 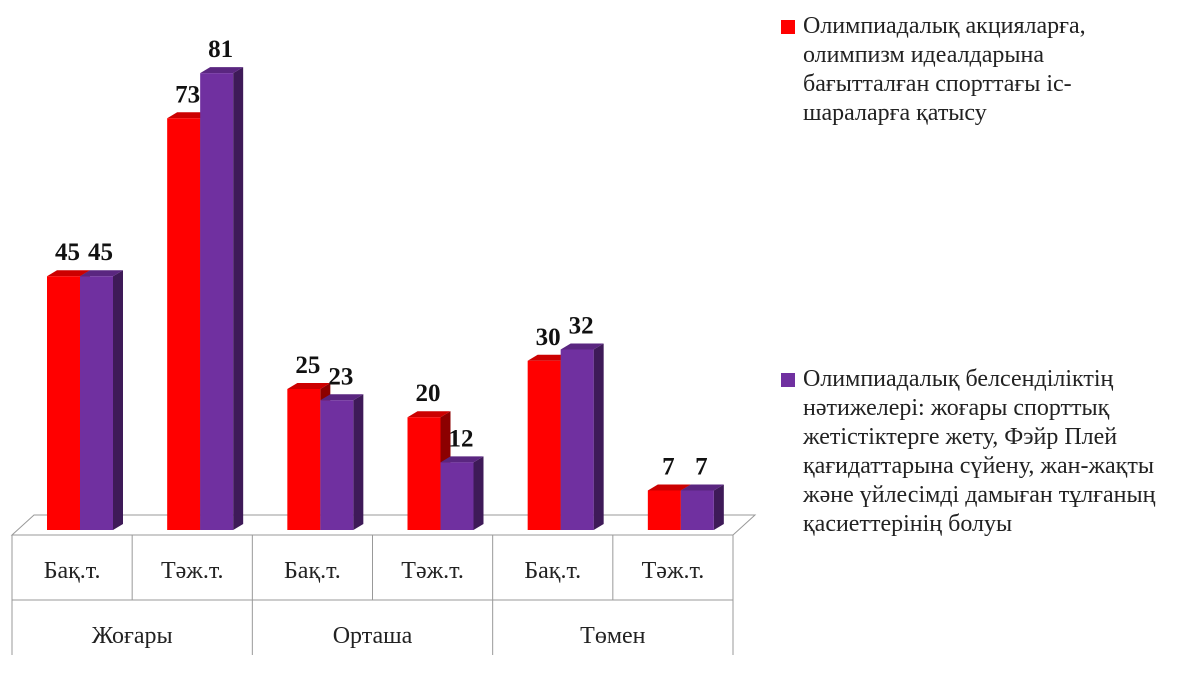 What do you see at coordinates (461, 438) in the screenshot?
I see `data-label: 12` at bounding box center [461, 438].